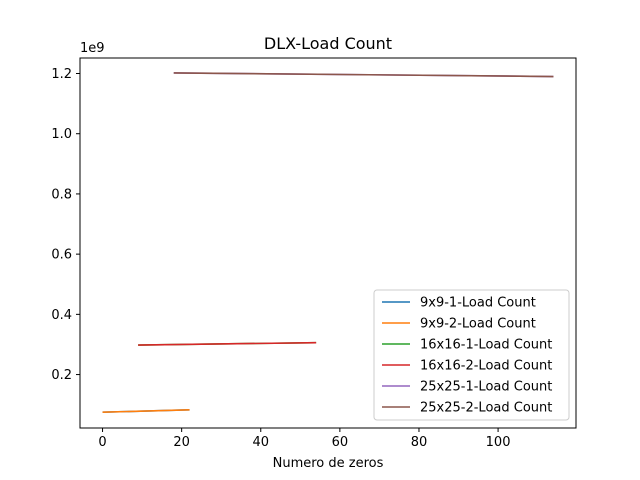 The height and width of the screenshot is (480, 640). Describe the element at coordinates (65, 225) in the screenshot. I see `y-axis: 0.2 0.4 0.6 0.8 1.0 1.2` at that location.